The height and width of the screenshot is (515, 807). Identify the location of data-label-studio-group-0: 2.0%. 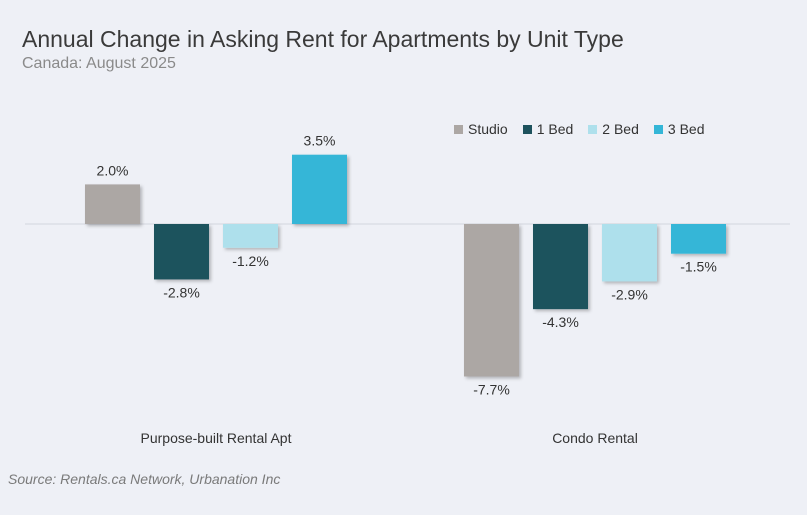
(113, 170).